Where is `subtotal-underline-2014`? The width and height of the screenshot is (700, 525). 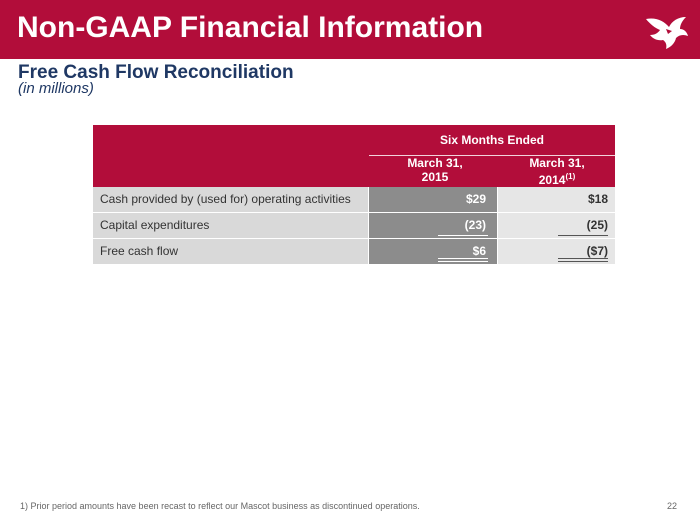 subtotal-underline-2014 is located at coordinates (583, 235).